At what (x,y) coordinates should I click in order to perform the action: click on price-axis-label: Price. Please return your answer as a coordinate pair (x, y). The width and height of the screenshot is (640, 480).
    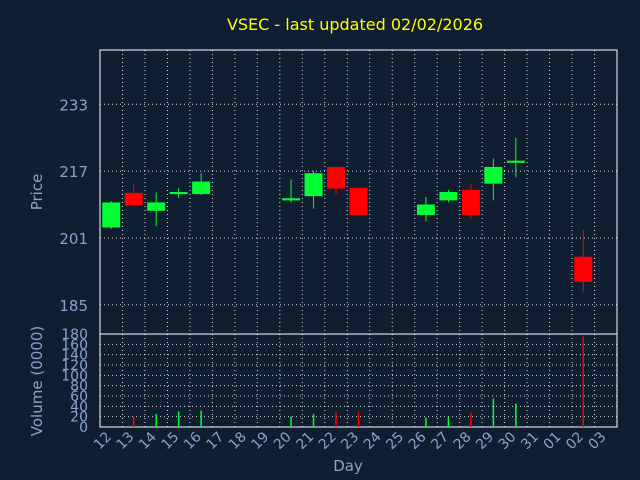
    Looking at the image, I should click on (37, 192).